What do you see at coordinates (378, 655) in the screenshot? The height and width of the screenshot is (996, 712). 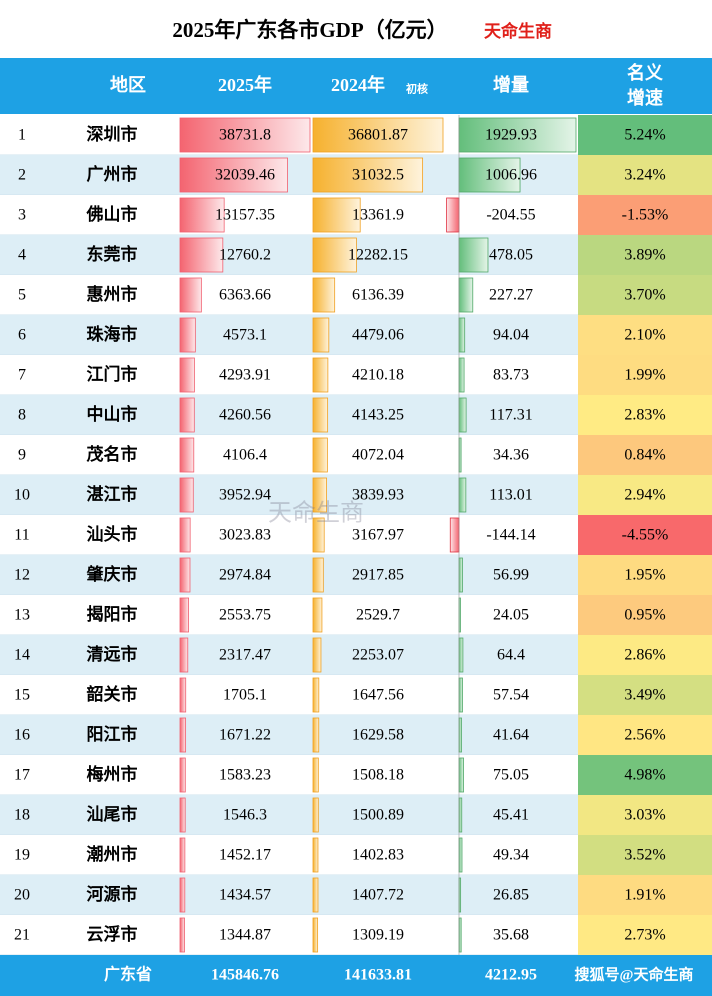 I see `gdp-2024: 2253.07` at bounding box center [378, 655].